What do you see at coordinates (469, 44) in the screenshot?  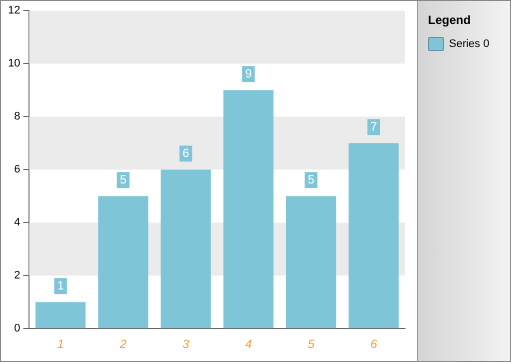 I see `text: Series 0` at bounding box center [469, 44].